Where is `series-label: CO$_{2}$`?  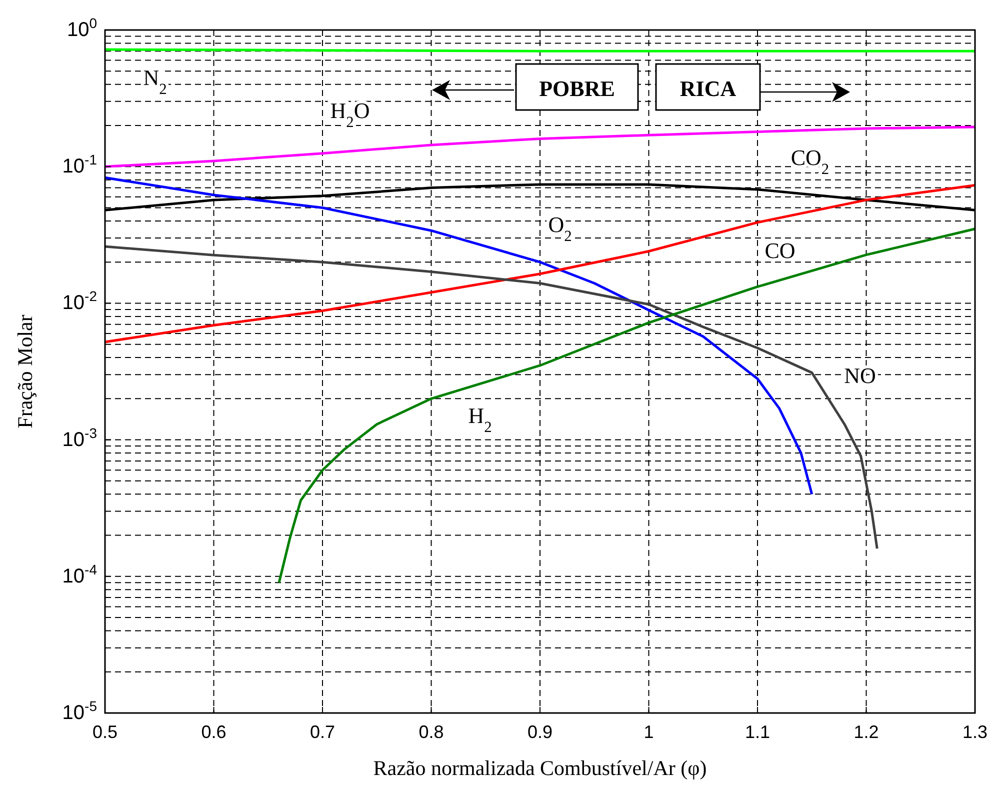 series-label: CO$_{2}$ is located at coordinates (810, 161).